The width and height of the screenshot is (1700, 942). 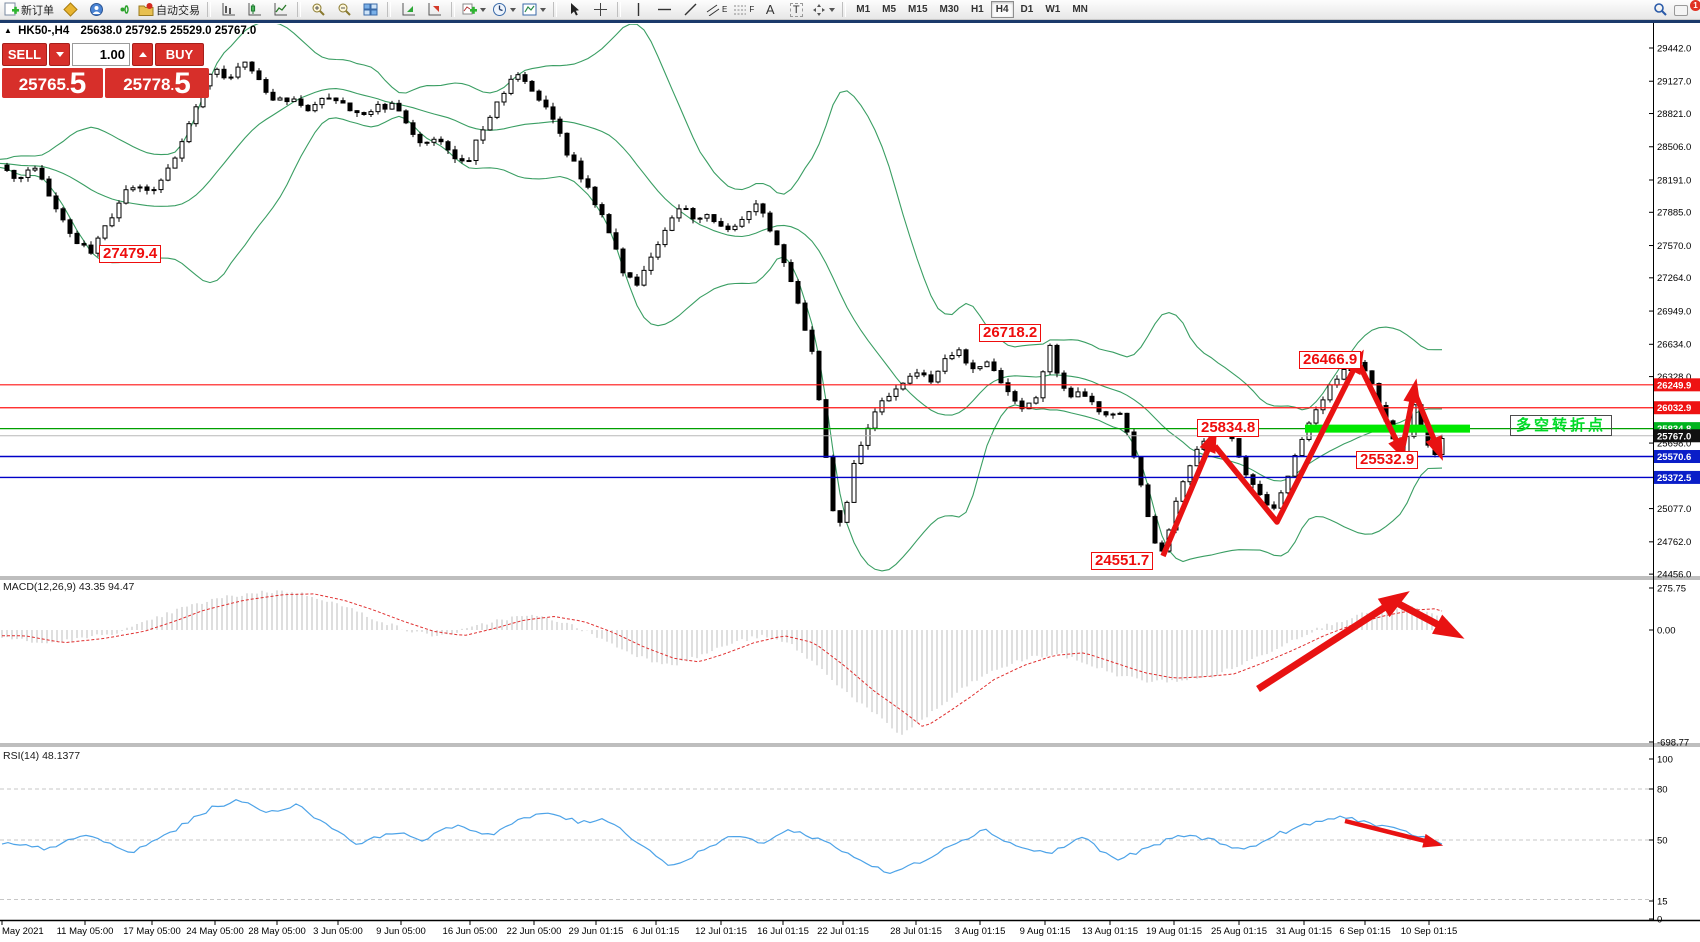 I want to click on notifications-button: 1, so click(x=1687, y=9).